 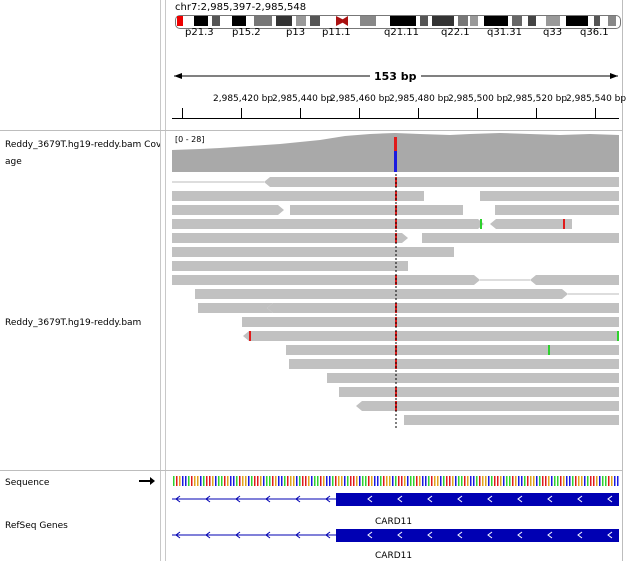 I want to click on locus-label: chr7:2,985,397-2,985,548, so click(x=241, y=7).